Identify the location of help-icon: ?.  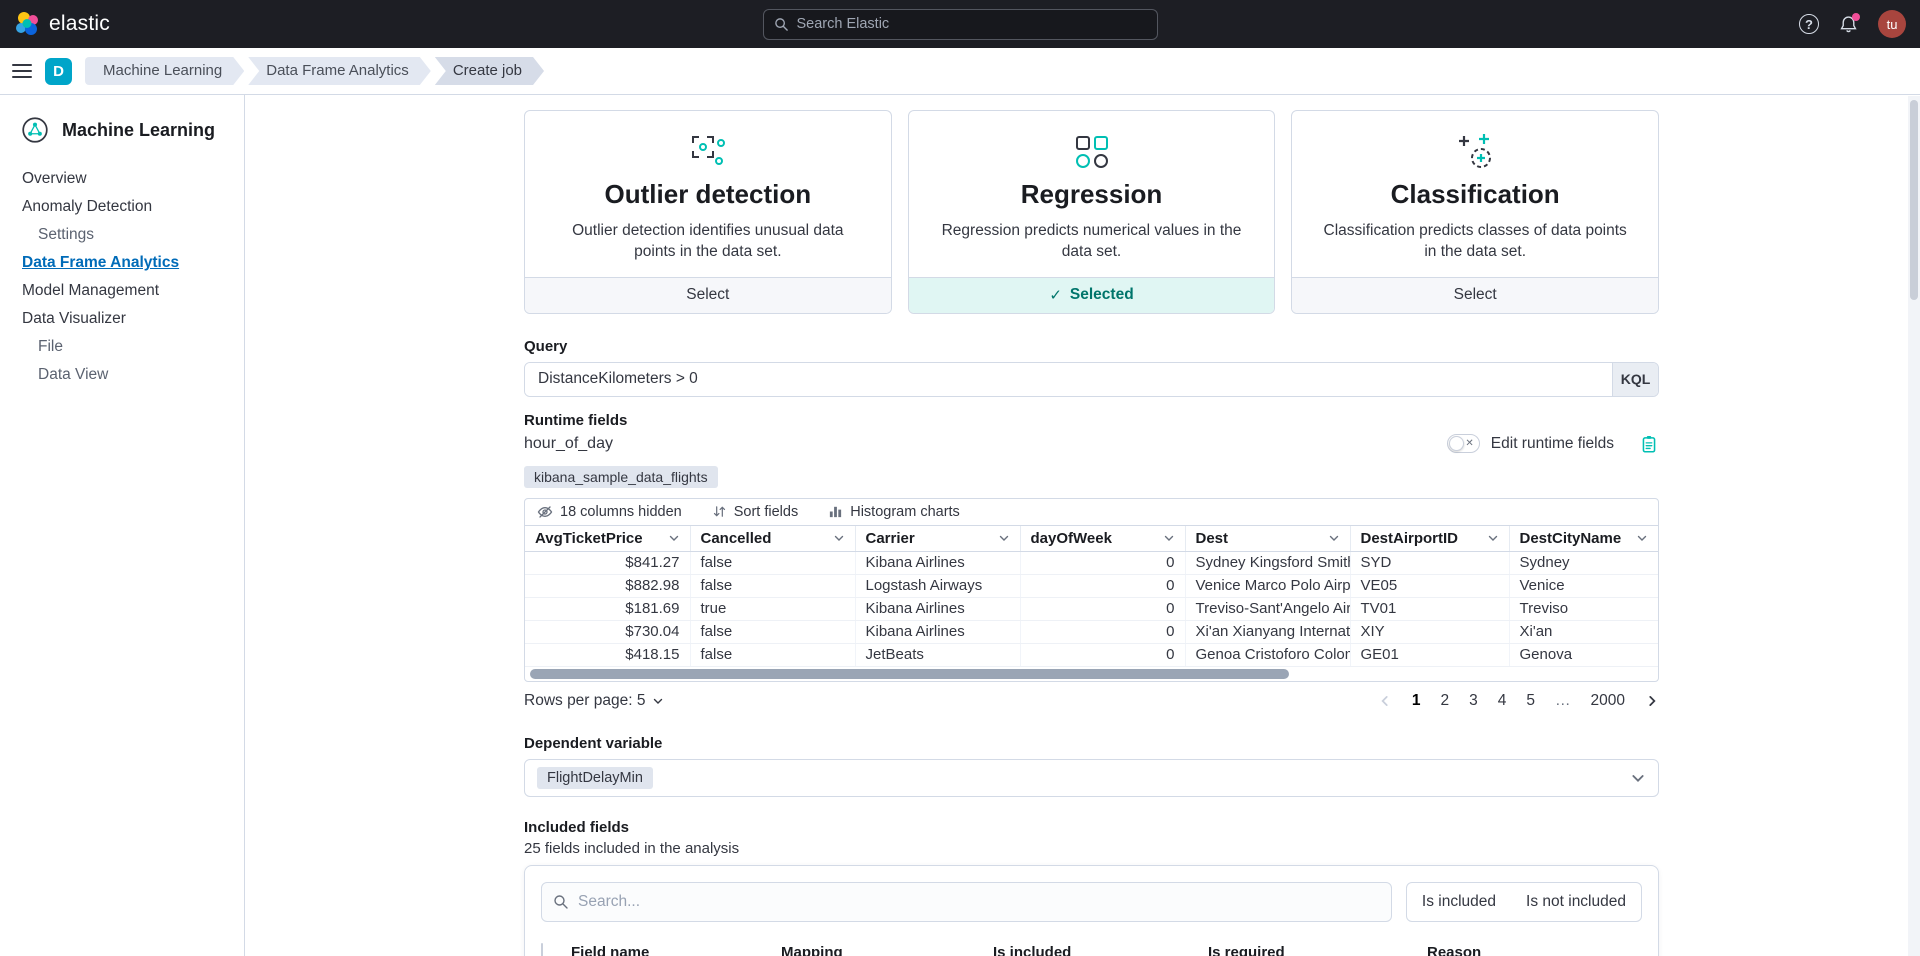
(1809, 24).